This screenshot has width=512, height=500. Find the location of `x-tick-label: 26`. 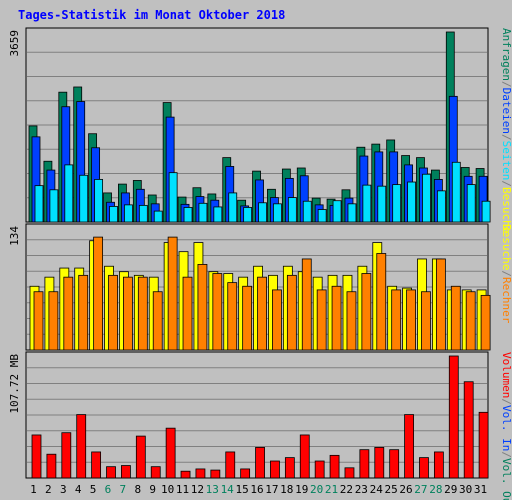

x-tick-label: 26 is located at coordinates (405, 489).